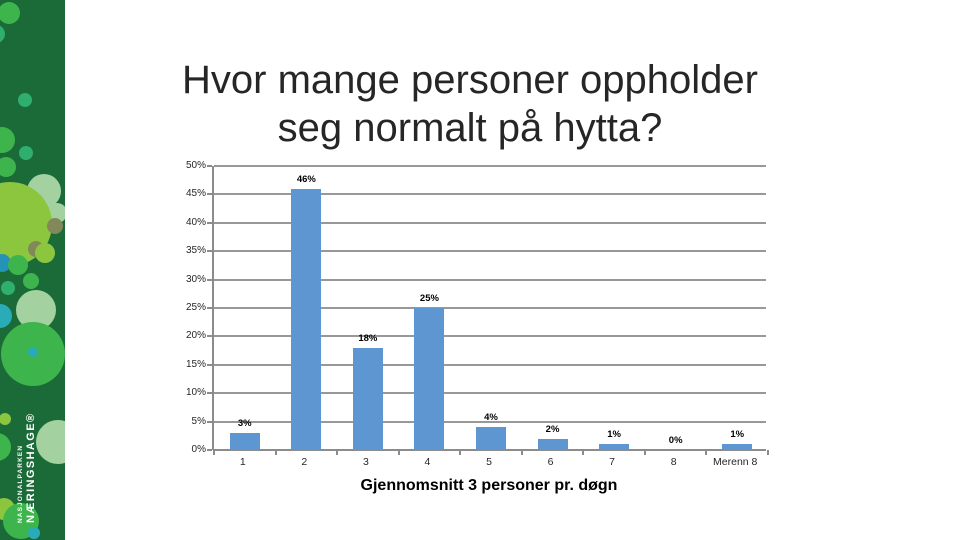 Image resolution: width=960 pixels, height=540 pixels. I want to click on data-label: 18%, so click(368, 338).